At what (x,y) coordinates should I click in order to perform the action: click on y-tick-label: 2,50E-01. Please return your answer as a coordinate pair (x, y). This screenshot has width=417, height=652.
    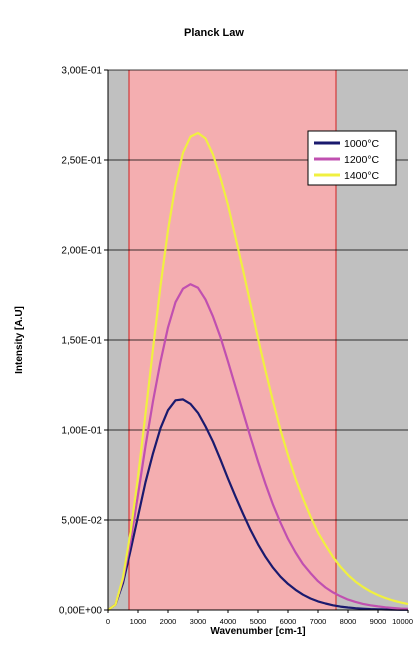
    Looking at the image, I should click on (81, 161).